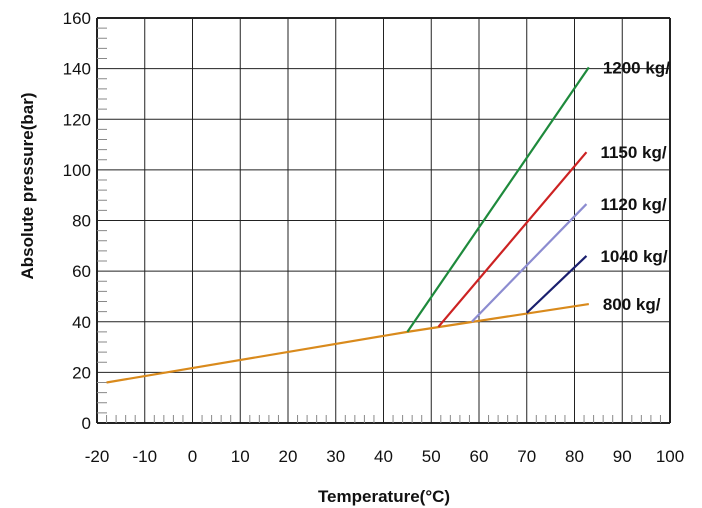 This screenshot has width=702, height=508. Describe the element at coordinates (670, 456) in the screenshot. I see `x-tick-label: 100` at that location.